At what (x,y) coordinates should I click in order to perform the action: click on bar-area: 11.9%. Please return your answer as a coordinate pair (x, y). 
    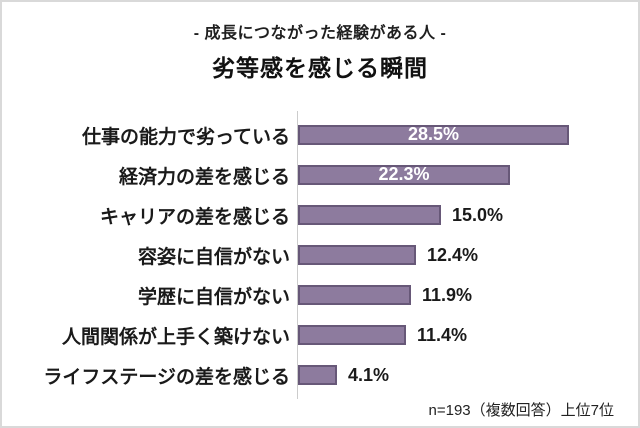
    Looking at the image, I should click on (468, 295).